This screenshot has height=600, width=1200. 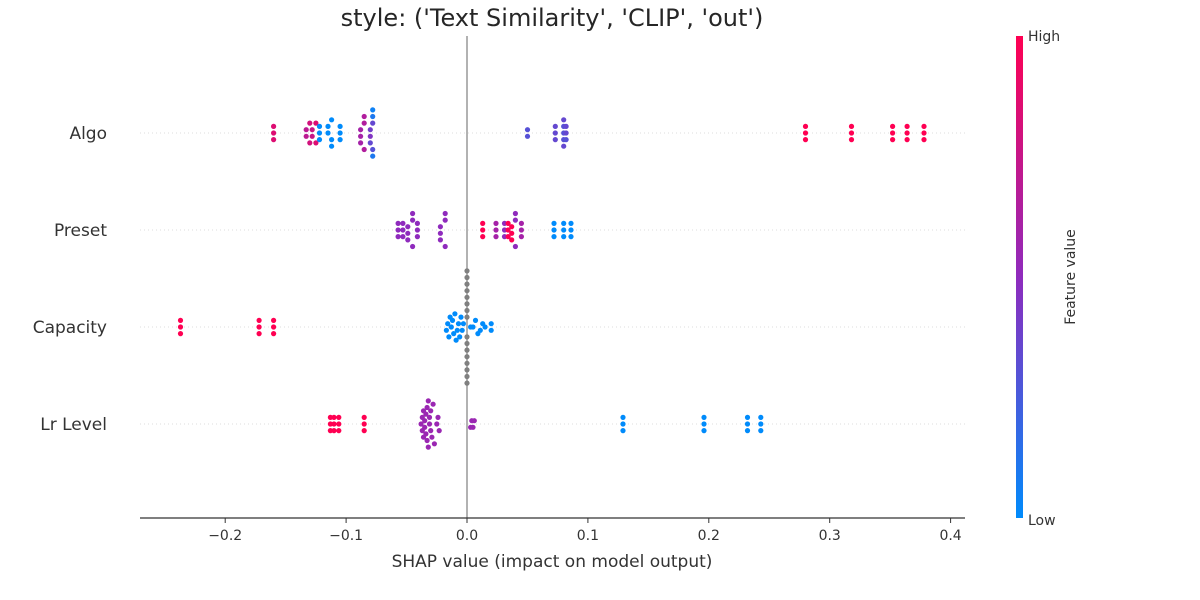 I want to click on x-tick-label: −0.1, so click(x=346, y=536).